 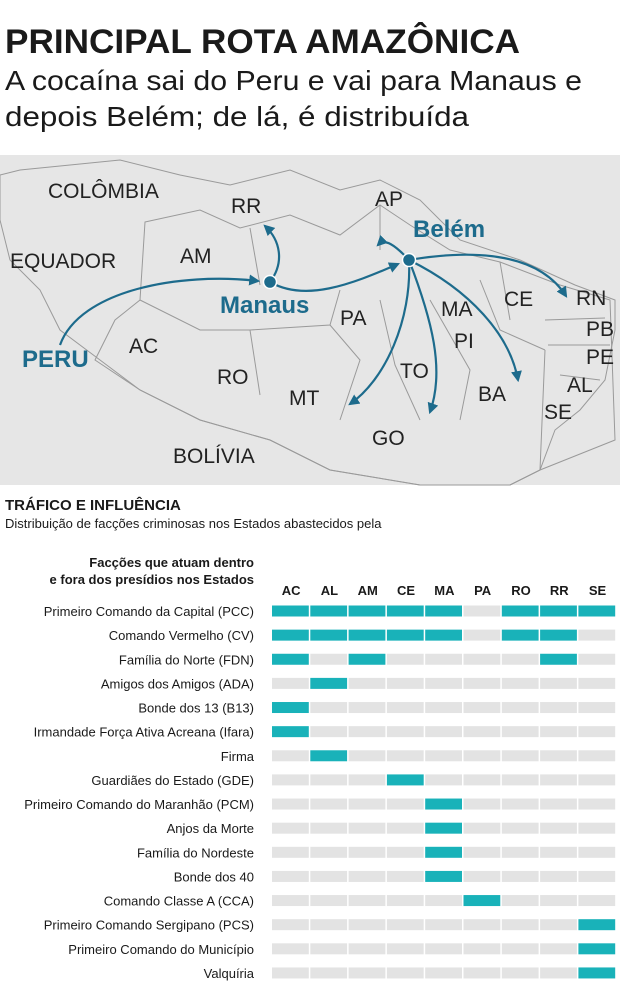 What do you see at coordinates (181, 635) in the screenshot?
I see `row-label: Comando Vermelho (CV)` at bounding box center [181, 635].